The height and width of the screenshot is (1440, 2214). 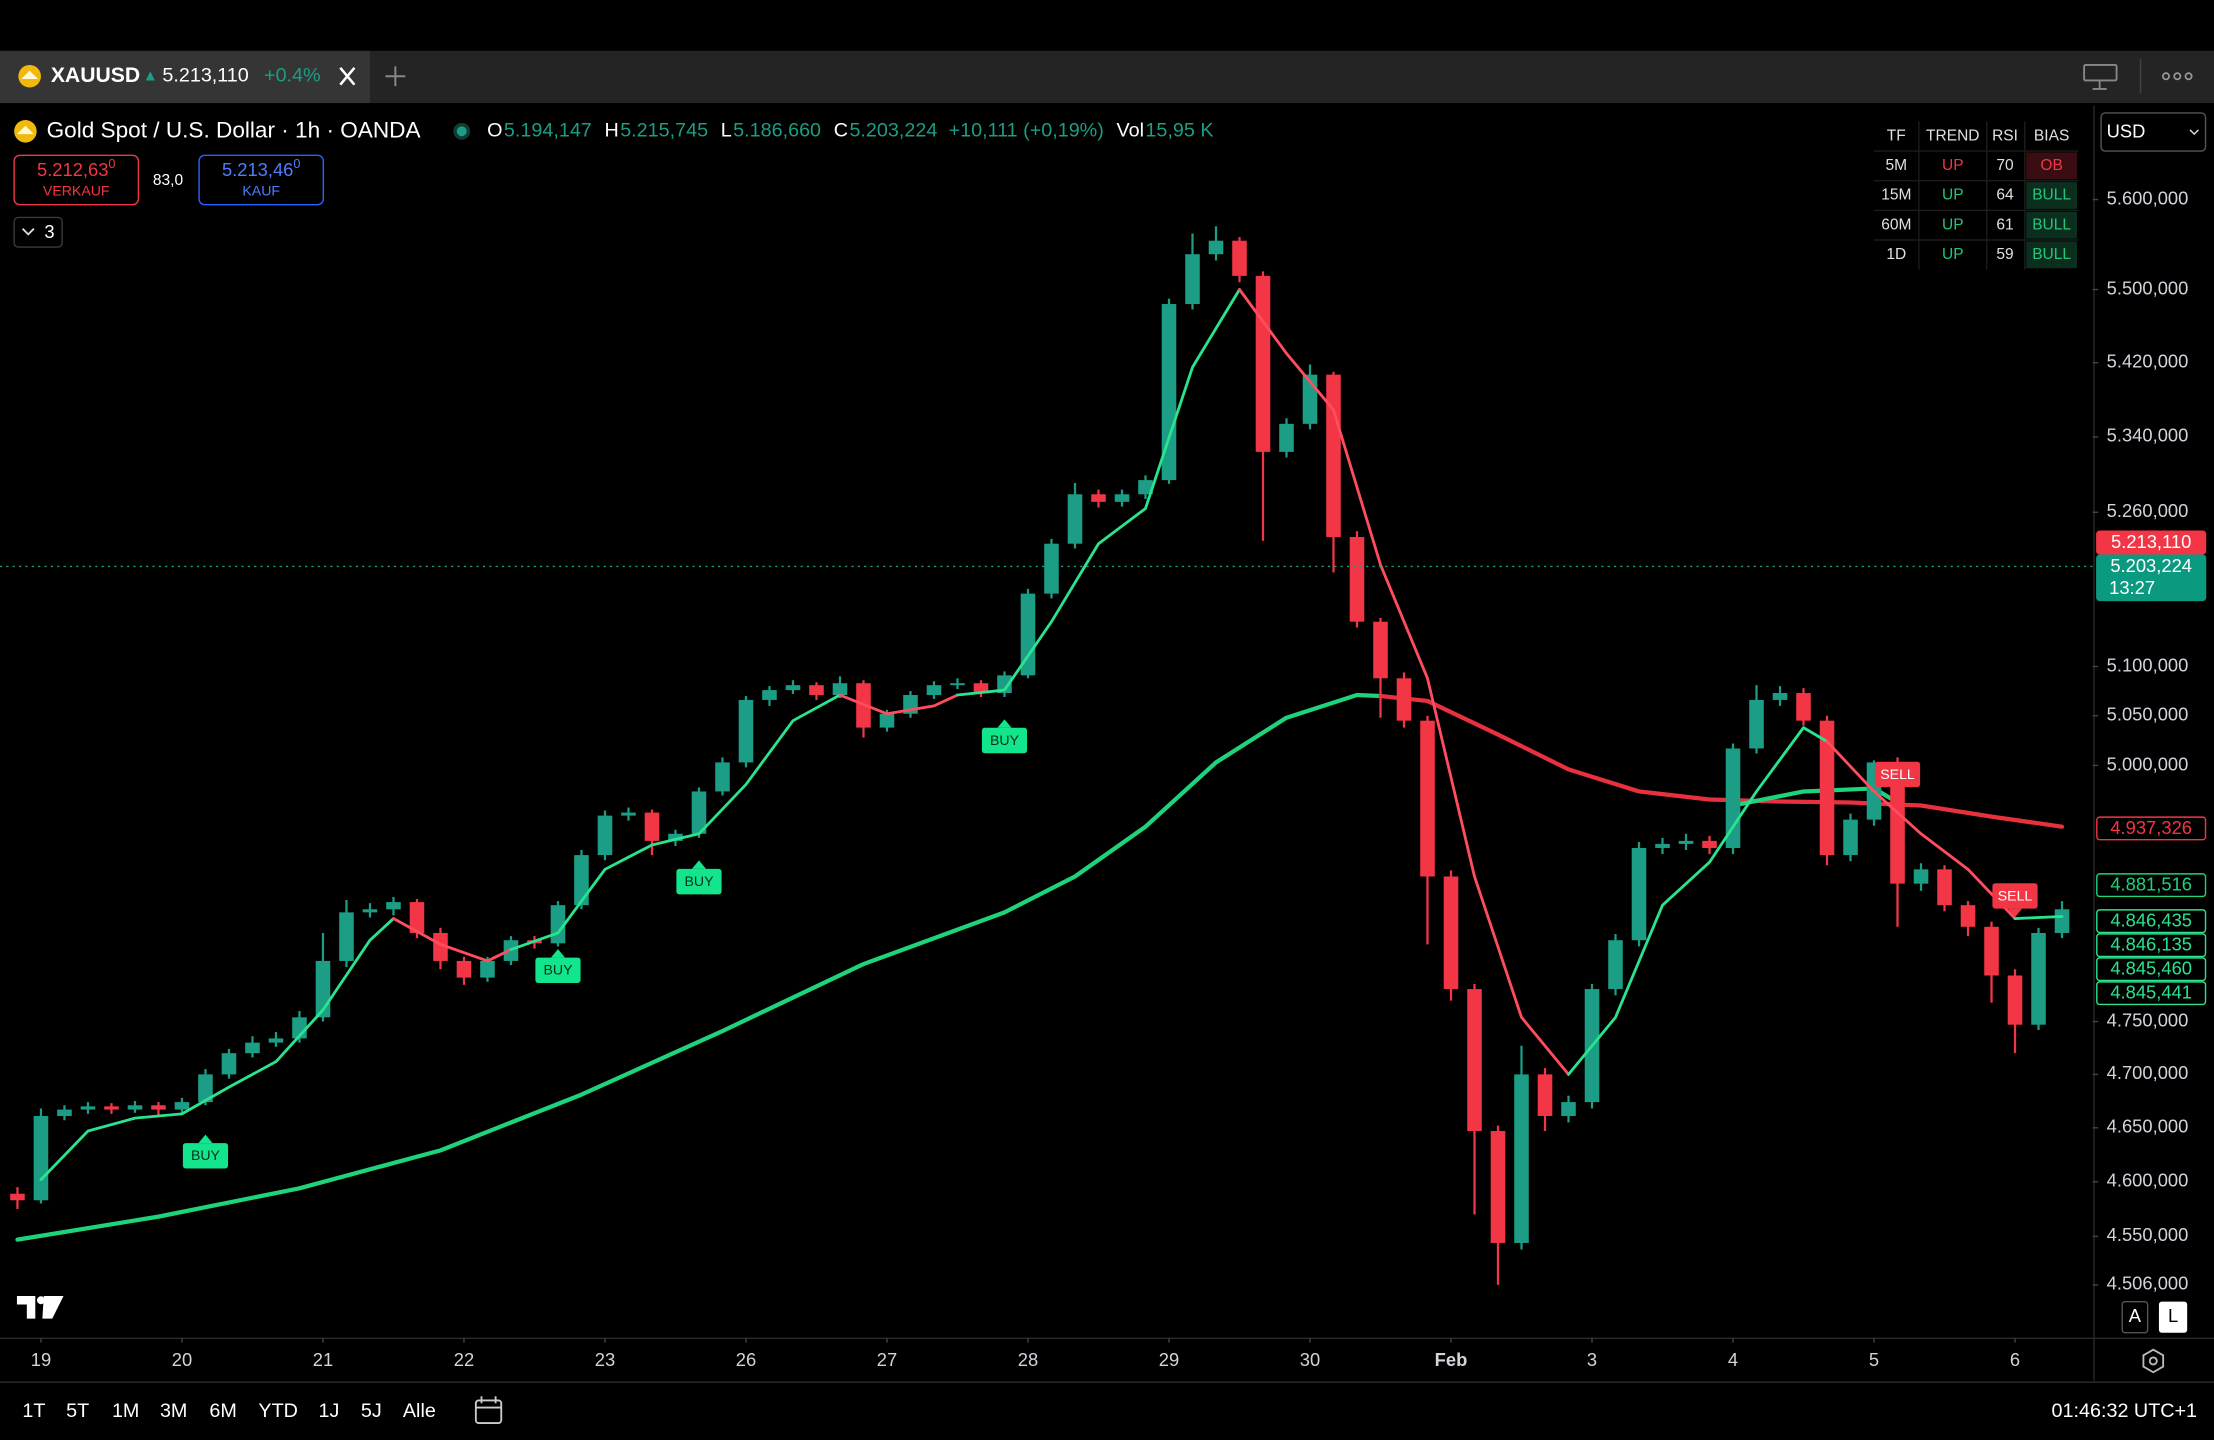 I want to click on price-label: 4.937,326, so click(x=2151, y=828).